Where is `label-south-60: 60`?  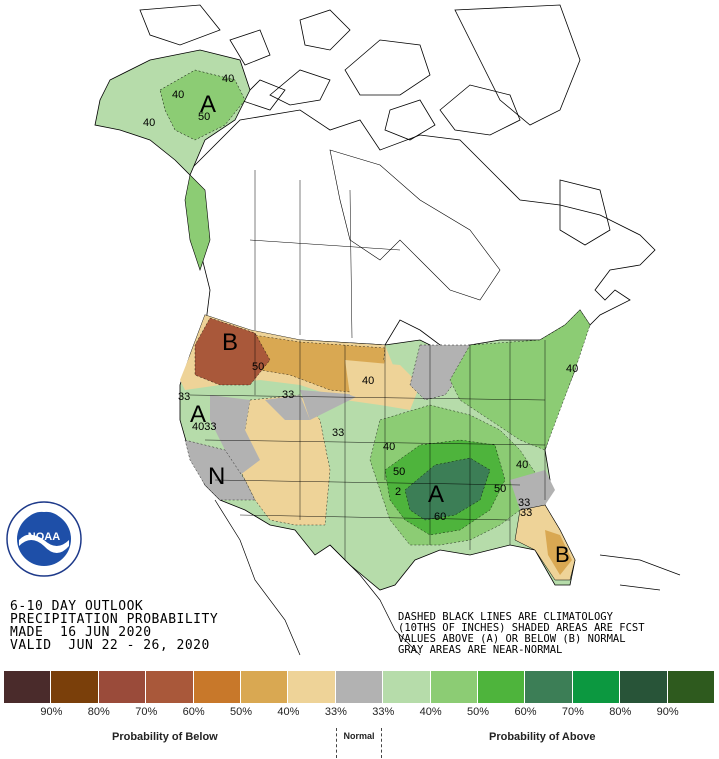 label-south-60: 60 is located at coordinates (440, 517).